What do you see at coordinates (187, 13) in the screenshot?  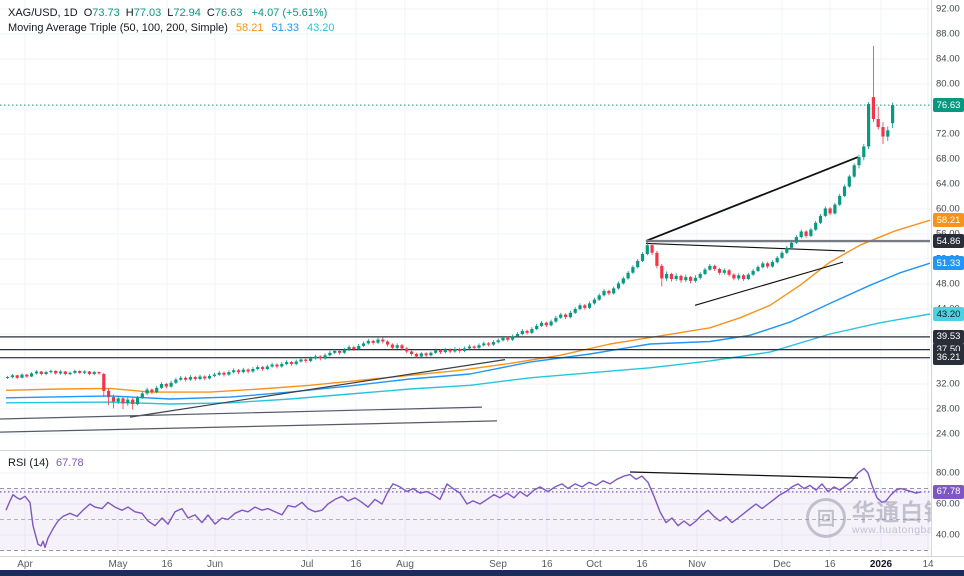 I see `ohlc-value: 72.94` at bounding box center [187, 13].